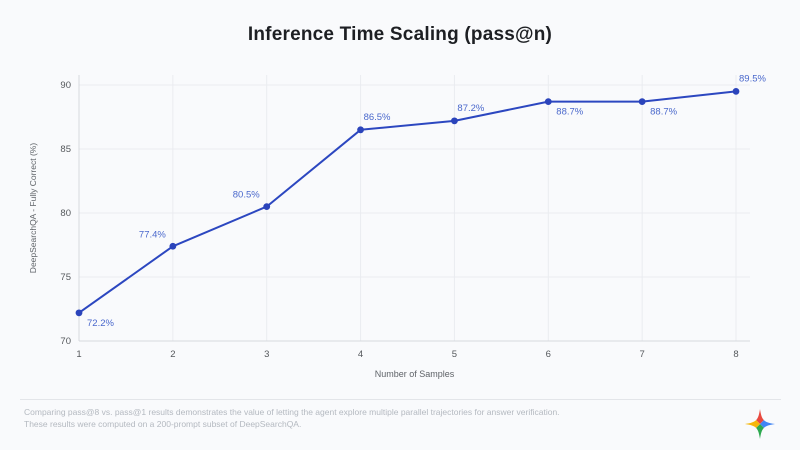  Describe the element at coordinates (65, 341) in the screenshot. I see `y-tick-label: 70` at that location.